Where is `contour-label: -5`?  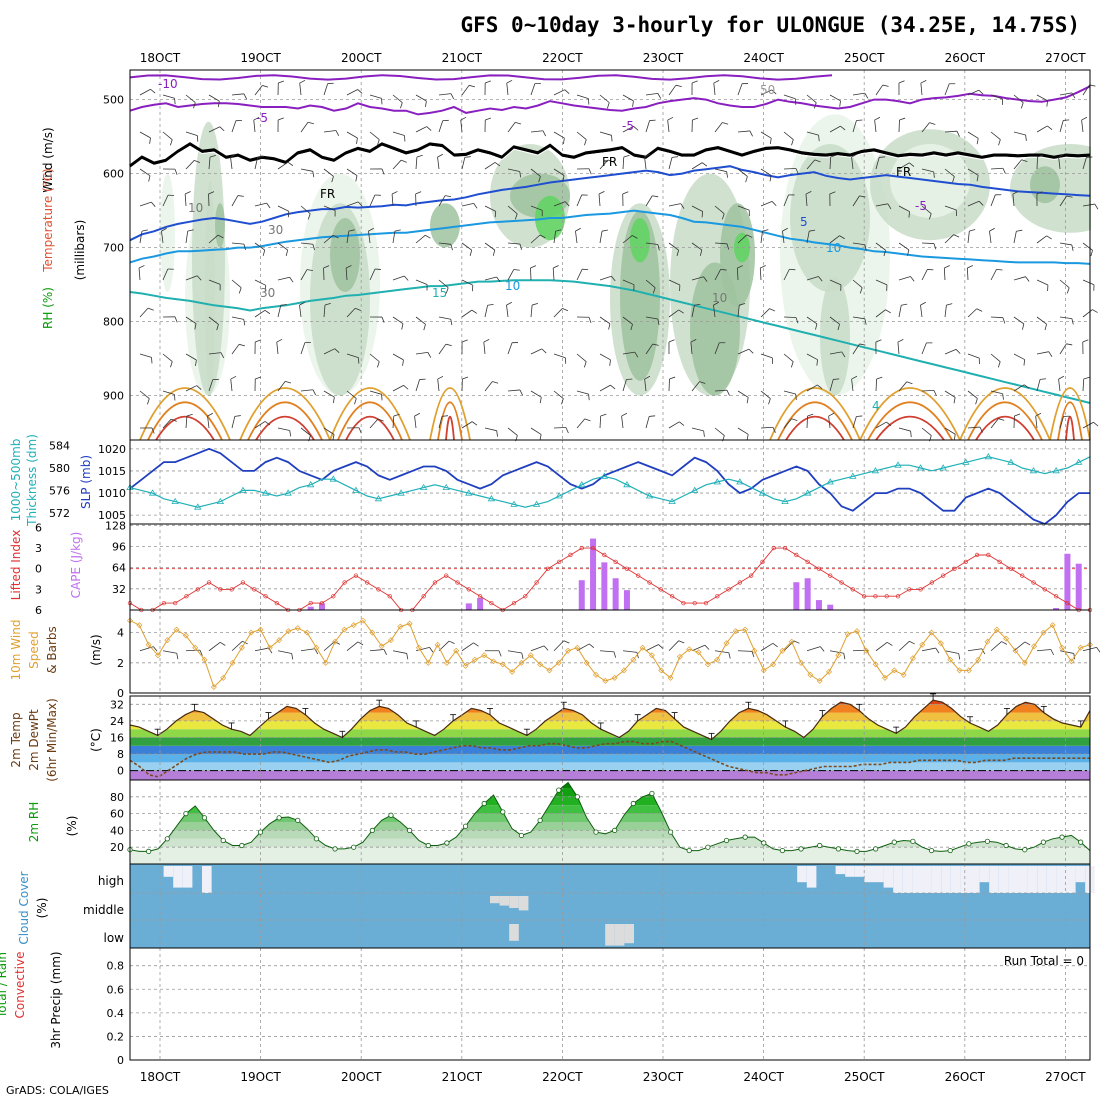 contour-label: -5 is located at coordinates (921, 206).